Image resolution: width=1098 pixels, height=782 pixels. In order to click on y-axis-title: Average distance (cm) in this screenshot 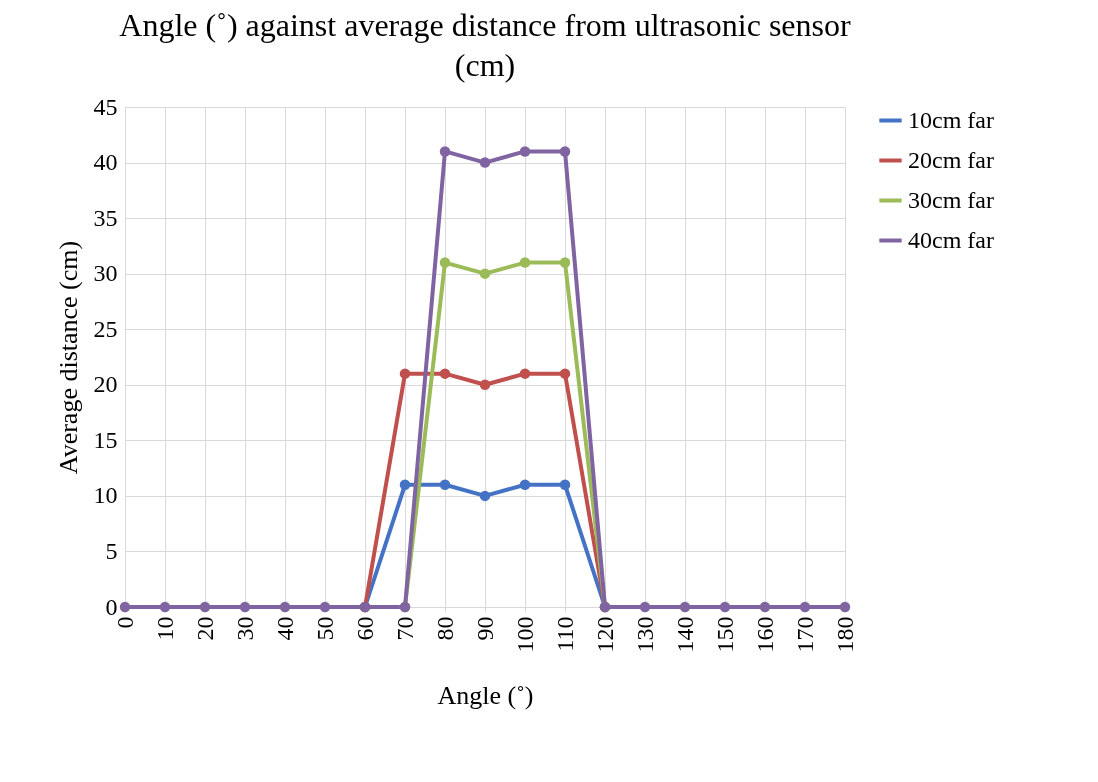, I will do `click(68, 357)`.